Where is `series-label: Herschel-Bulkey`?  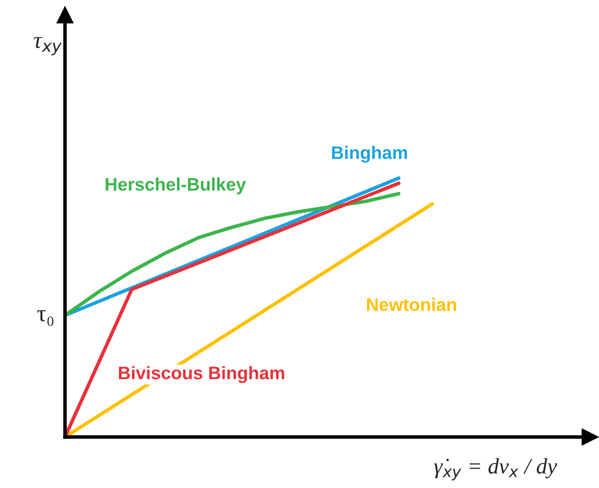 series-label: Herschel-Bulkey is located at coordinates (176, 185).